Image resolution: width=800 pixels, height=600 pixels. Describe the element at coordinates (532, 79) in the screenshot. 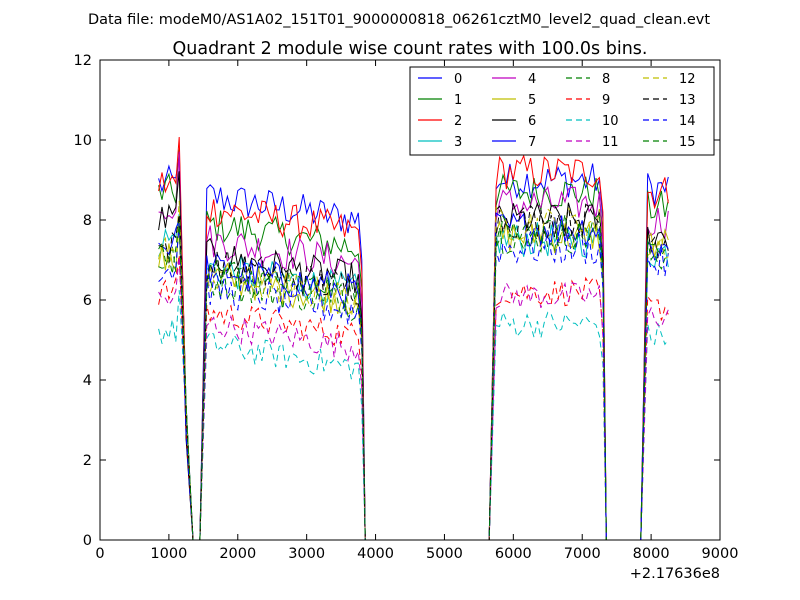

I see `legend-label: 4` at that location.